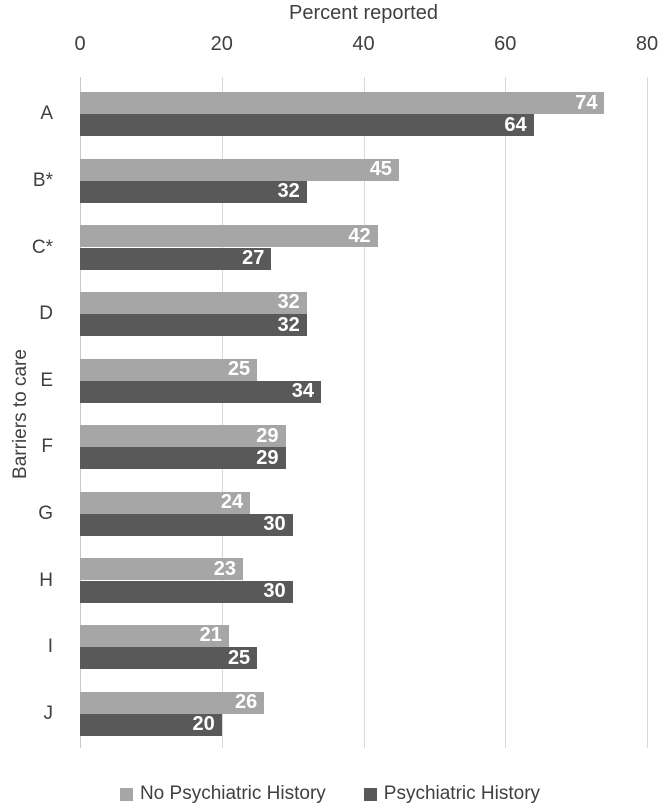 This screenshot has width=660, height=810. Describe the element at coordinates (221, 44) in the screenshot. I see `x-tick-label: 20` at that location.